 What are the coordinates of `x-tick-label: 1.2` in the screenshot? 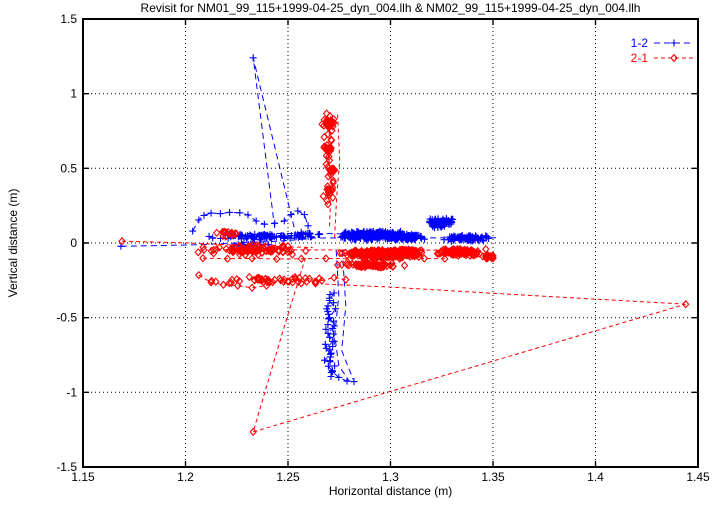 It's located at (185, 477).